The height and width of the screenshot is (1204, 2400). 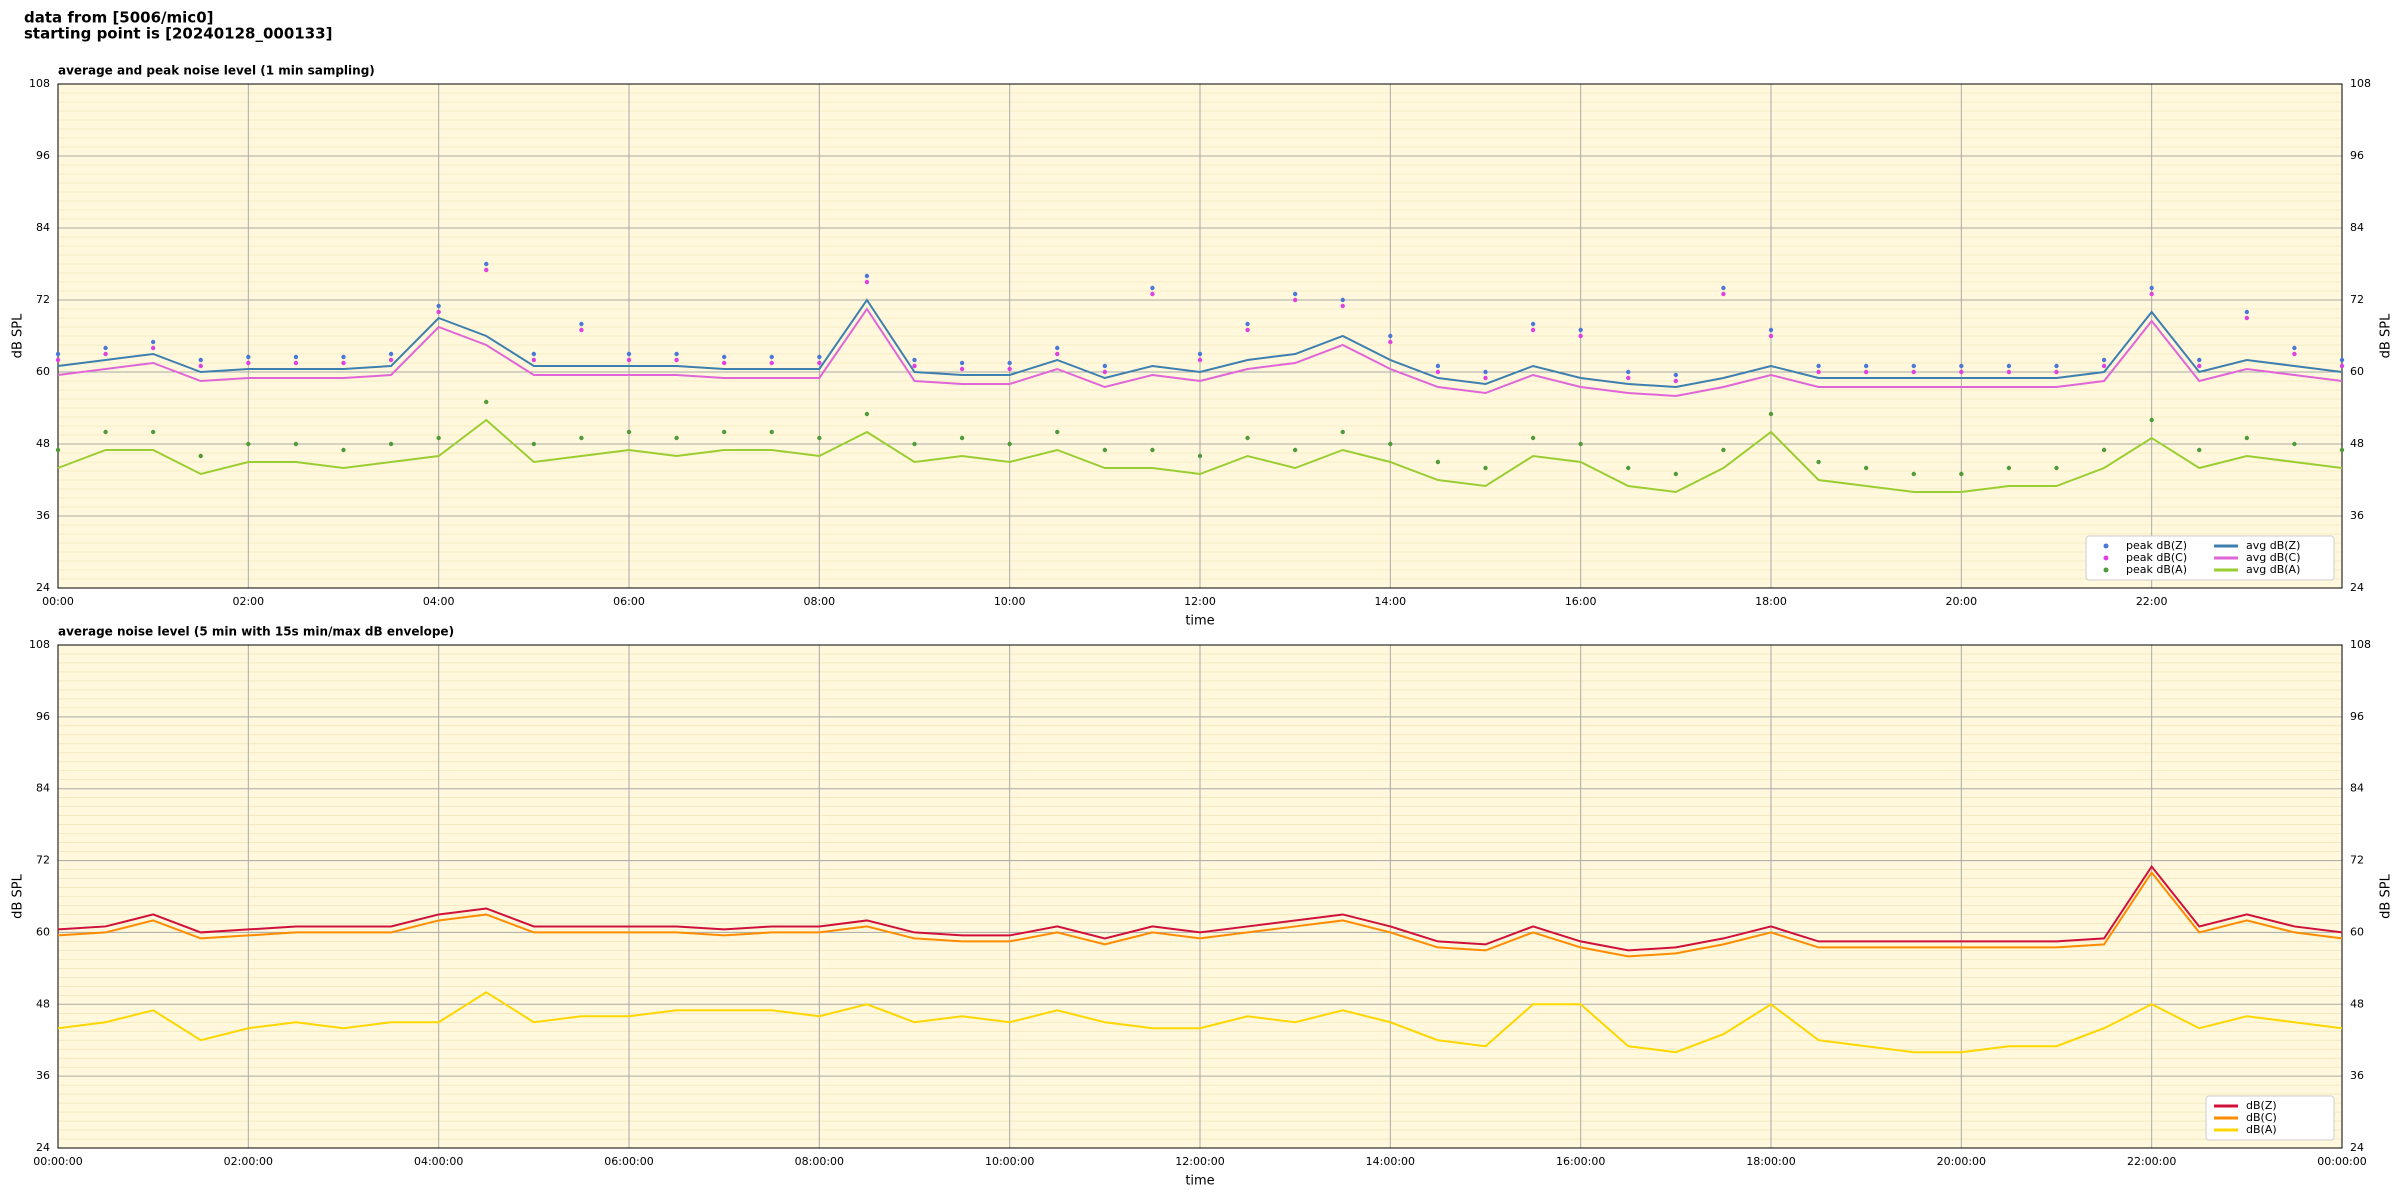 I want to click on x-tick-label: 00:00:00, so click(x=57, y=1161).